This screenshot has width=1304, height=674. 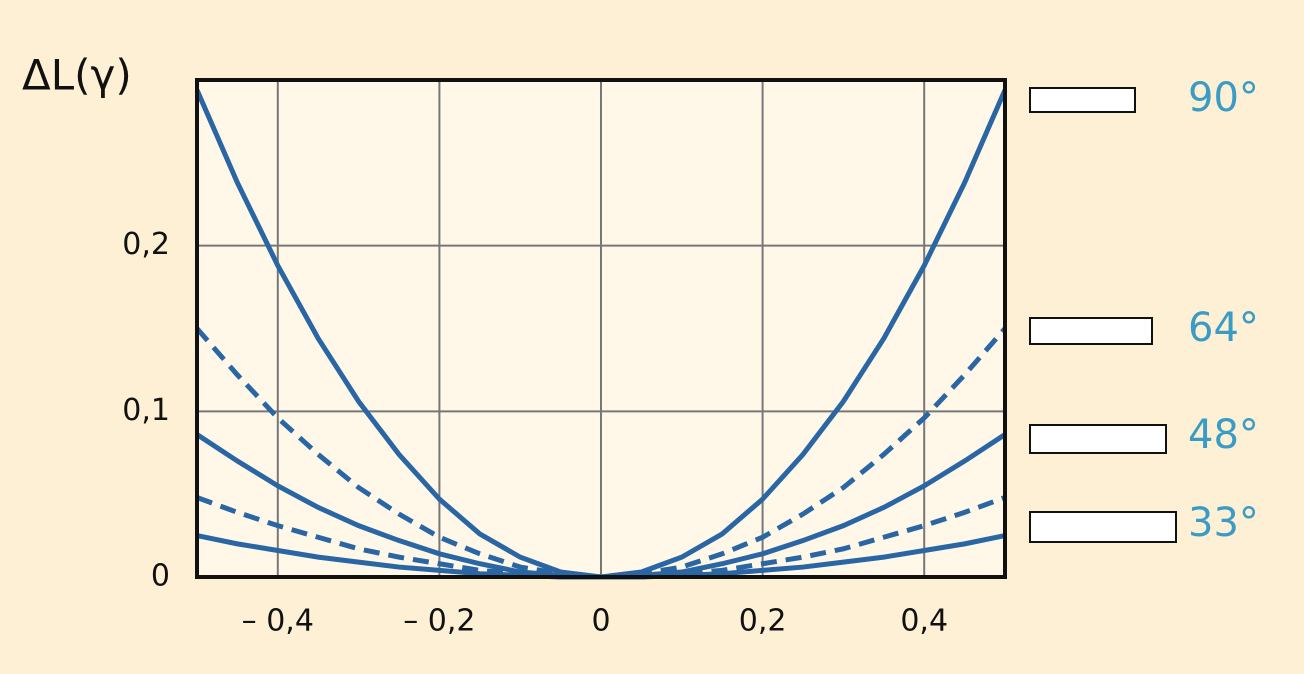 I want to click on y-tick-label: 0, so click(x=160, y=576).